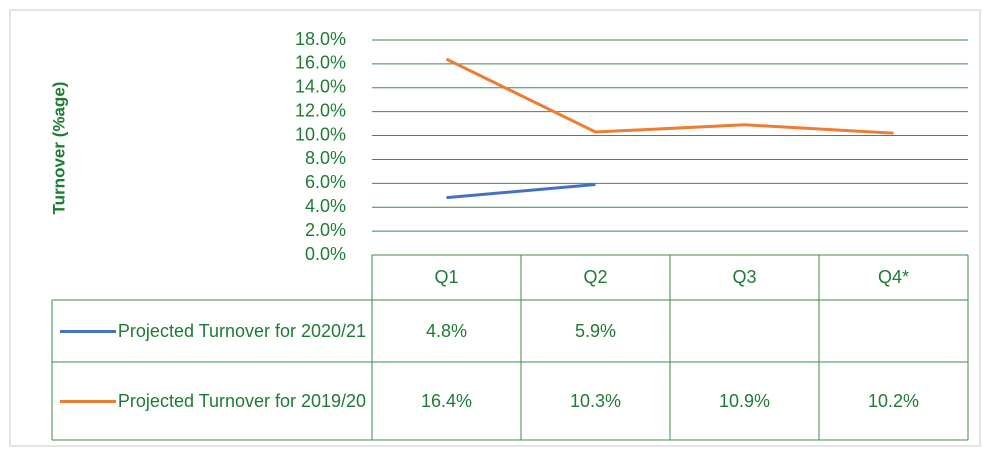  Describe the element at coordinates (242, 330) in the screenshot. I see `legend-label: Projected Turnover for 2020/21` at that location.